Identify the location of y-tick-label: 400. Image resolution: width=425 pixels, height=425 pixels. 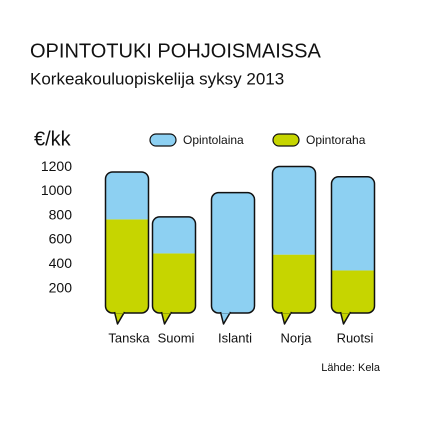
(61, 263).